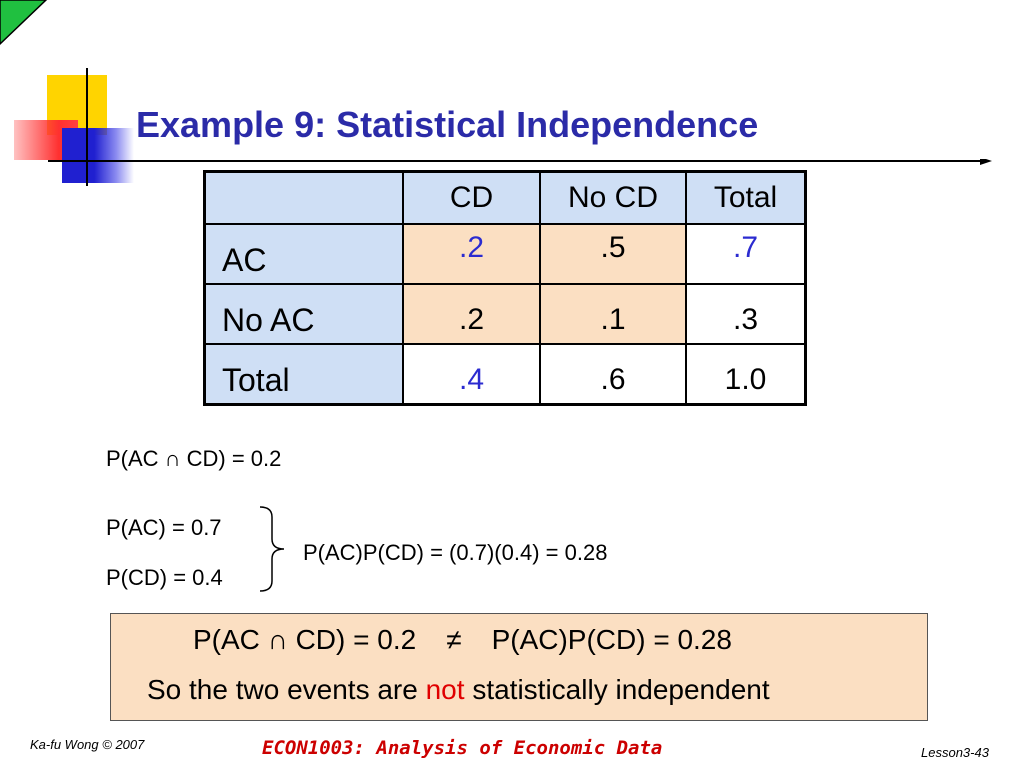  What do you see at coordinates (746, 254) in the screenshot?
I see `table-cell: .7` at bounding box center [746, 254].